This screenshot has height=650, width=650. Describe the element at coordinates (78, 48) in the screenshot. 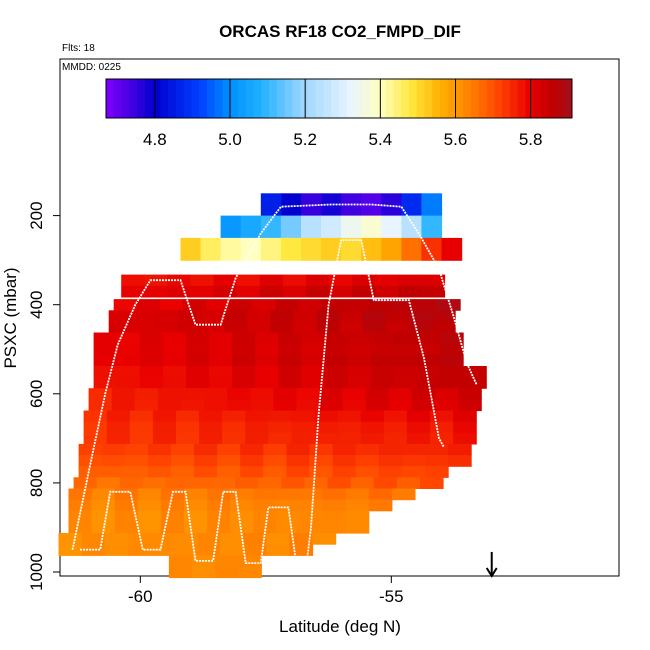

I see `flights-label: Flts: 18` at that location.